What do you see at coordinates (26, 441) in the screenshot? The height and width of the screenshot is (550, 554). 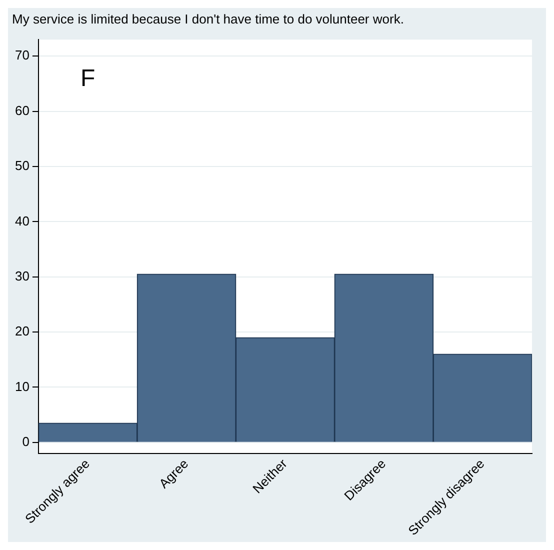 I see `y-tick-label: 0` at bounding box center [26, 441].